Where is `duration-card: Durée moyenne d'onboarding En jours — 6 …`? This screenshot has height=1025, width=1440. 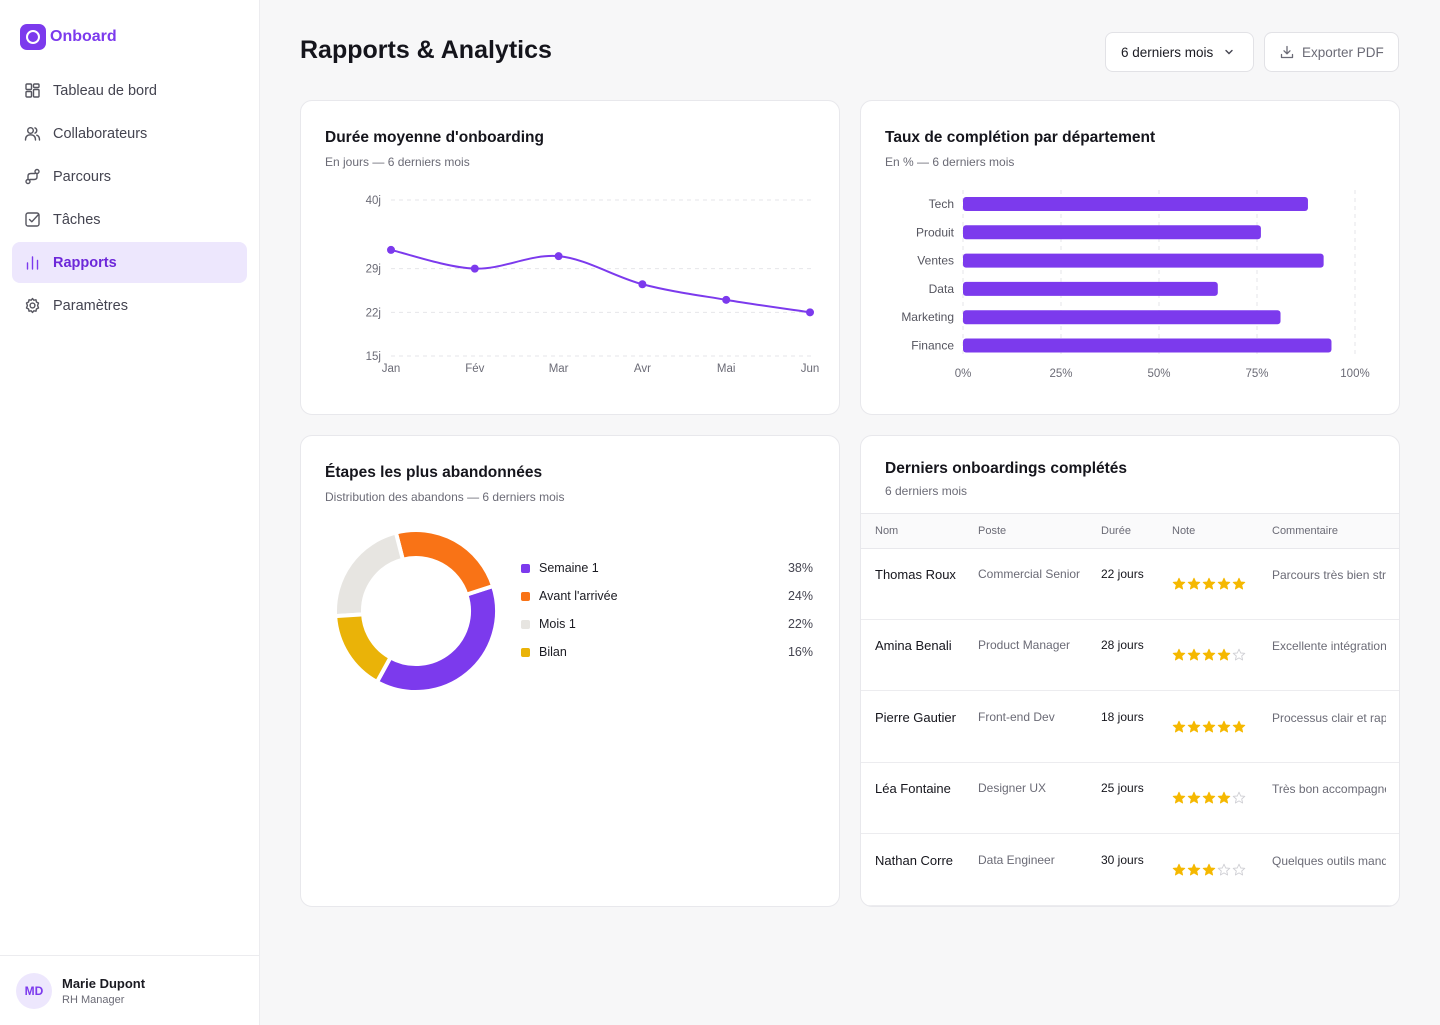
duration-card: Durée moyenne d'onboarding En jours — 6 … is located at coordinates (570, 257).